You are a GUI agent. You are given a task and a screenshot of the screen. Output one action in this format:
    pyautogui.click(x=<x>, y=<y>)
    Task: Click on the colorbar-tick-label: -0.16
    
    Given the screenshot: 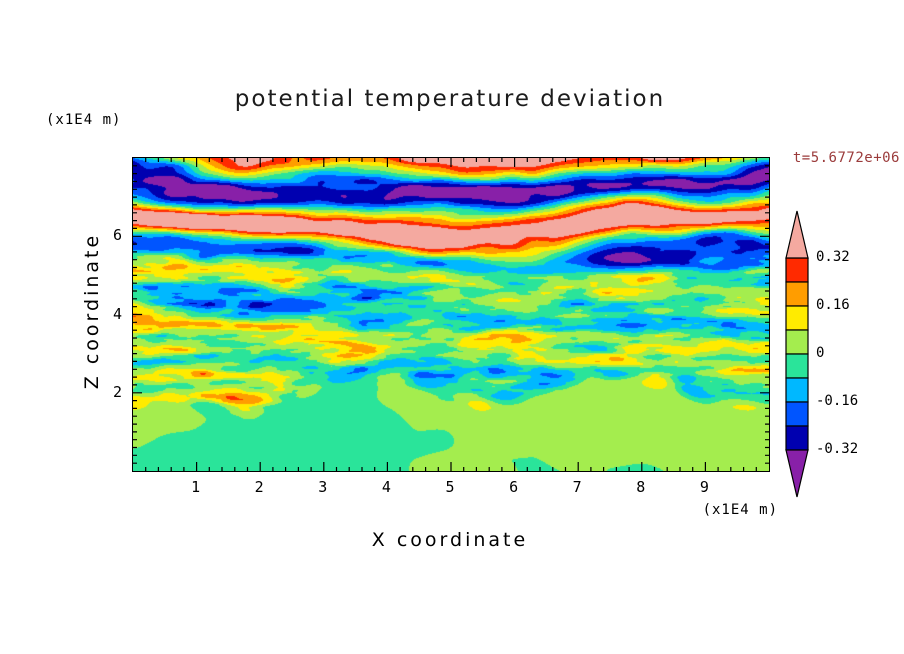 What is the action you would take?
    pyautogui.click(x=837, y=401)
    